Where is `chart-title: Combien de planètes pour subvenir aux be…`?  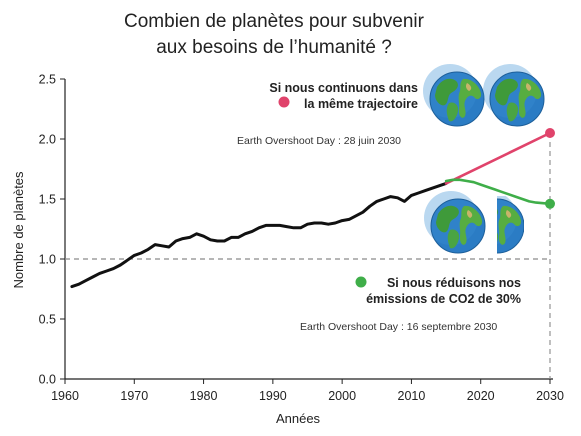 chart-title: Combien de planètes pour subvenir aux be… is located at coordinates (274, 34).